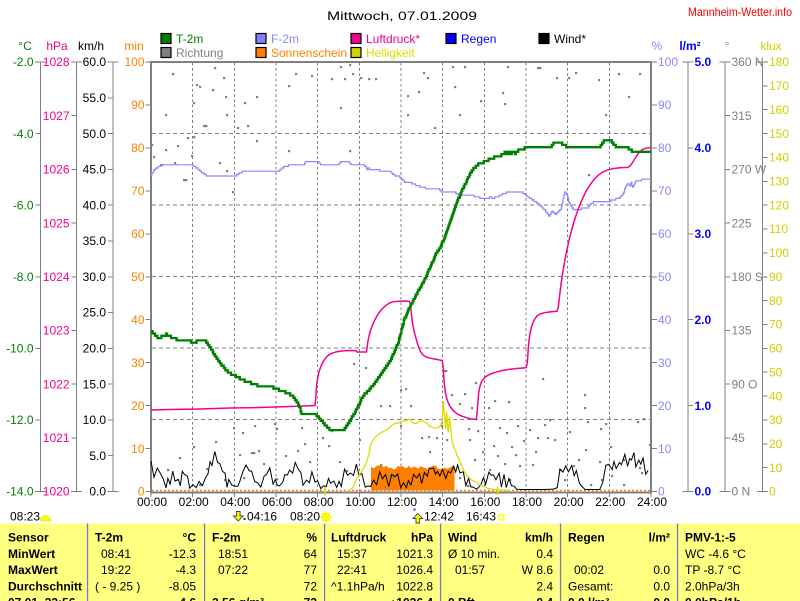 The height and width of the screenshot is (601, 800). I want to click on svg-text: 315, so click(742, 116).